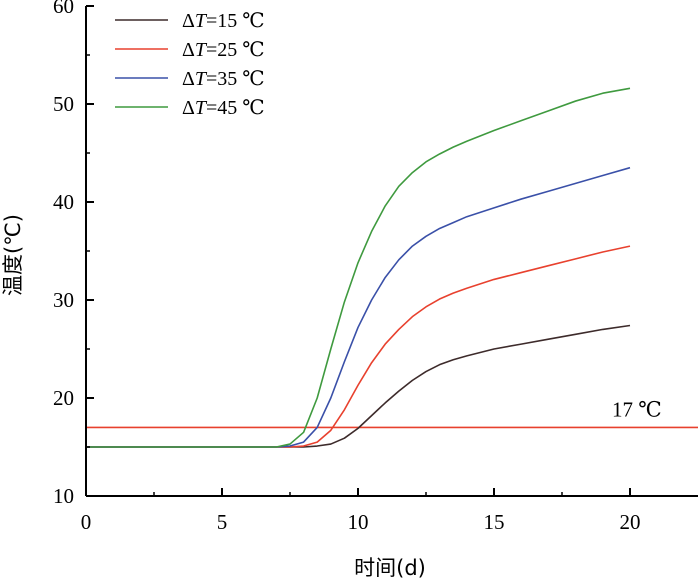  Describe the element at coordinates (235, 79) in the screenshot. I see `legend-label-suffix: =35 ℃` at that location.